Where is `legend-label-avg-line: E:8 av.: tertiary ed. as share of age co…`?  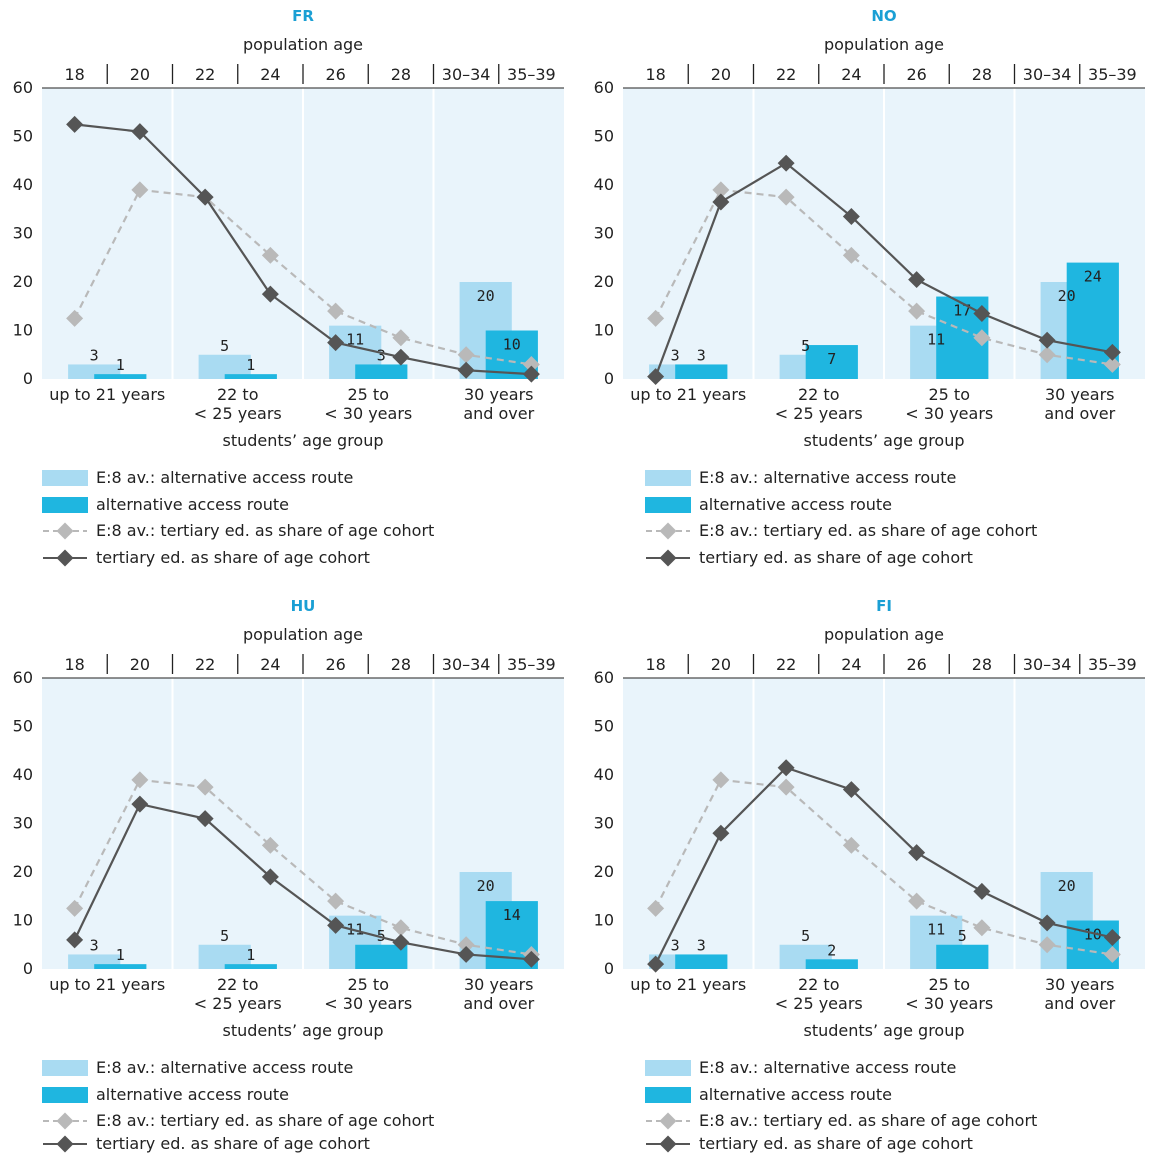 legend-label-avg-line: E:8 av.: tertiary ed. as share of age co… is located at coordinates (265, 530).